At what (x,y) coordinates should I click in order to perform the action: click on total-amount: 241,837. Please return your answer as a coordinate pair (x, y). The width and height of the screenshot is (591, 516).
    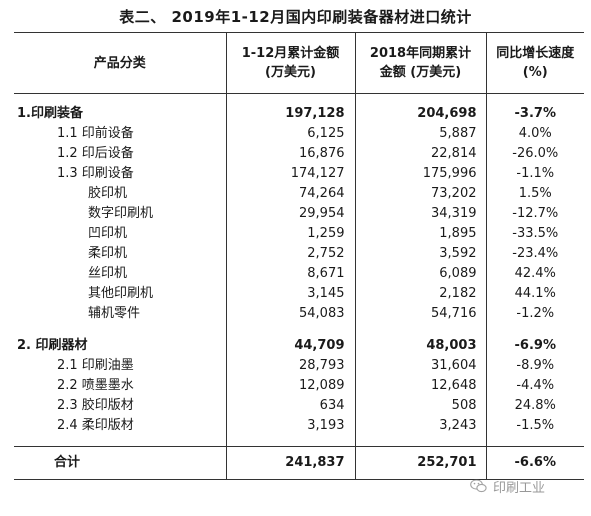
    Looking at the image, I should click on (290, 463).